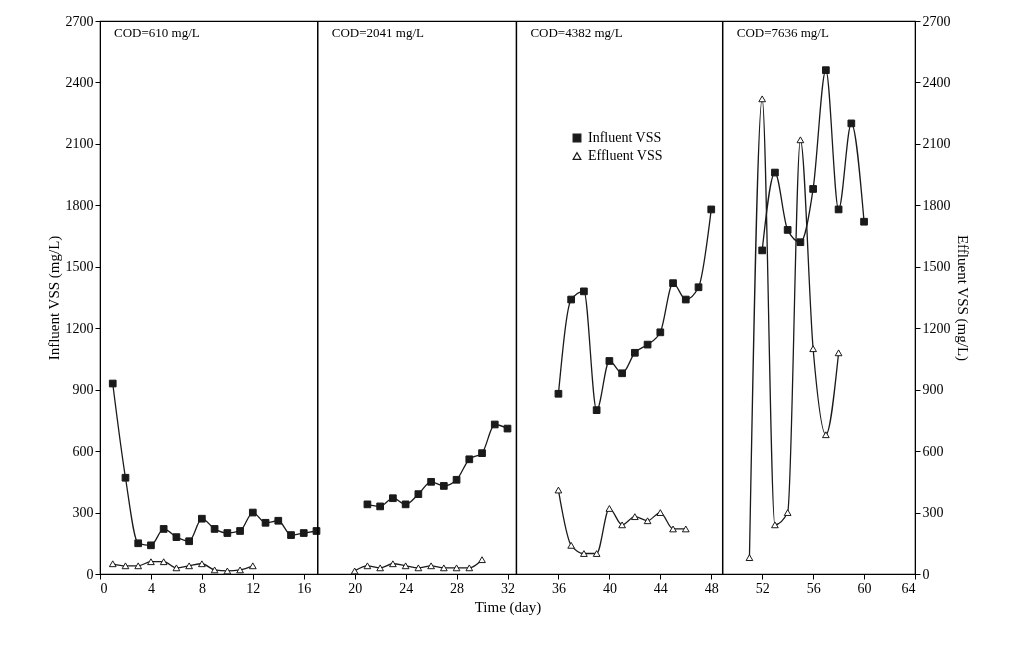  Describe the element at coordinates (936, 267) in the screenshot. I see `y2-tick-label: 1500` at that location.